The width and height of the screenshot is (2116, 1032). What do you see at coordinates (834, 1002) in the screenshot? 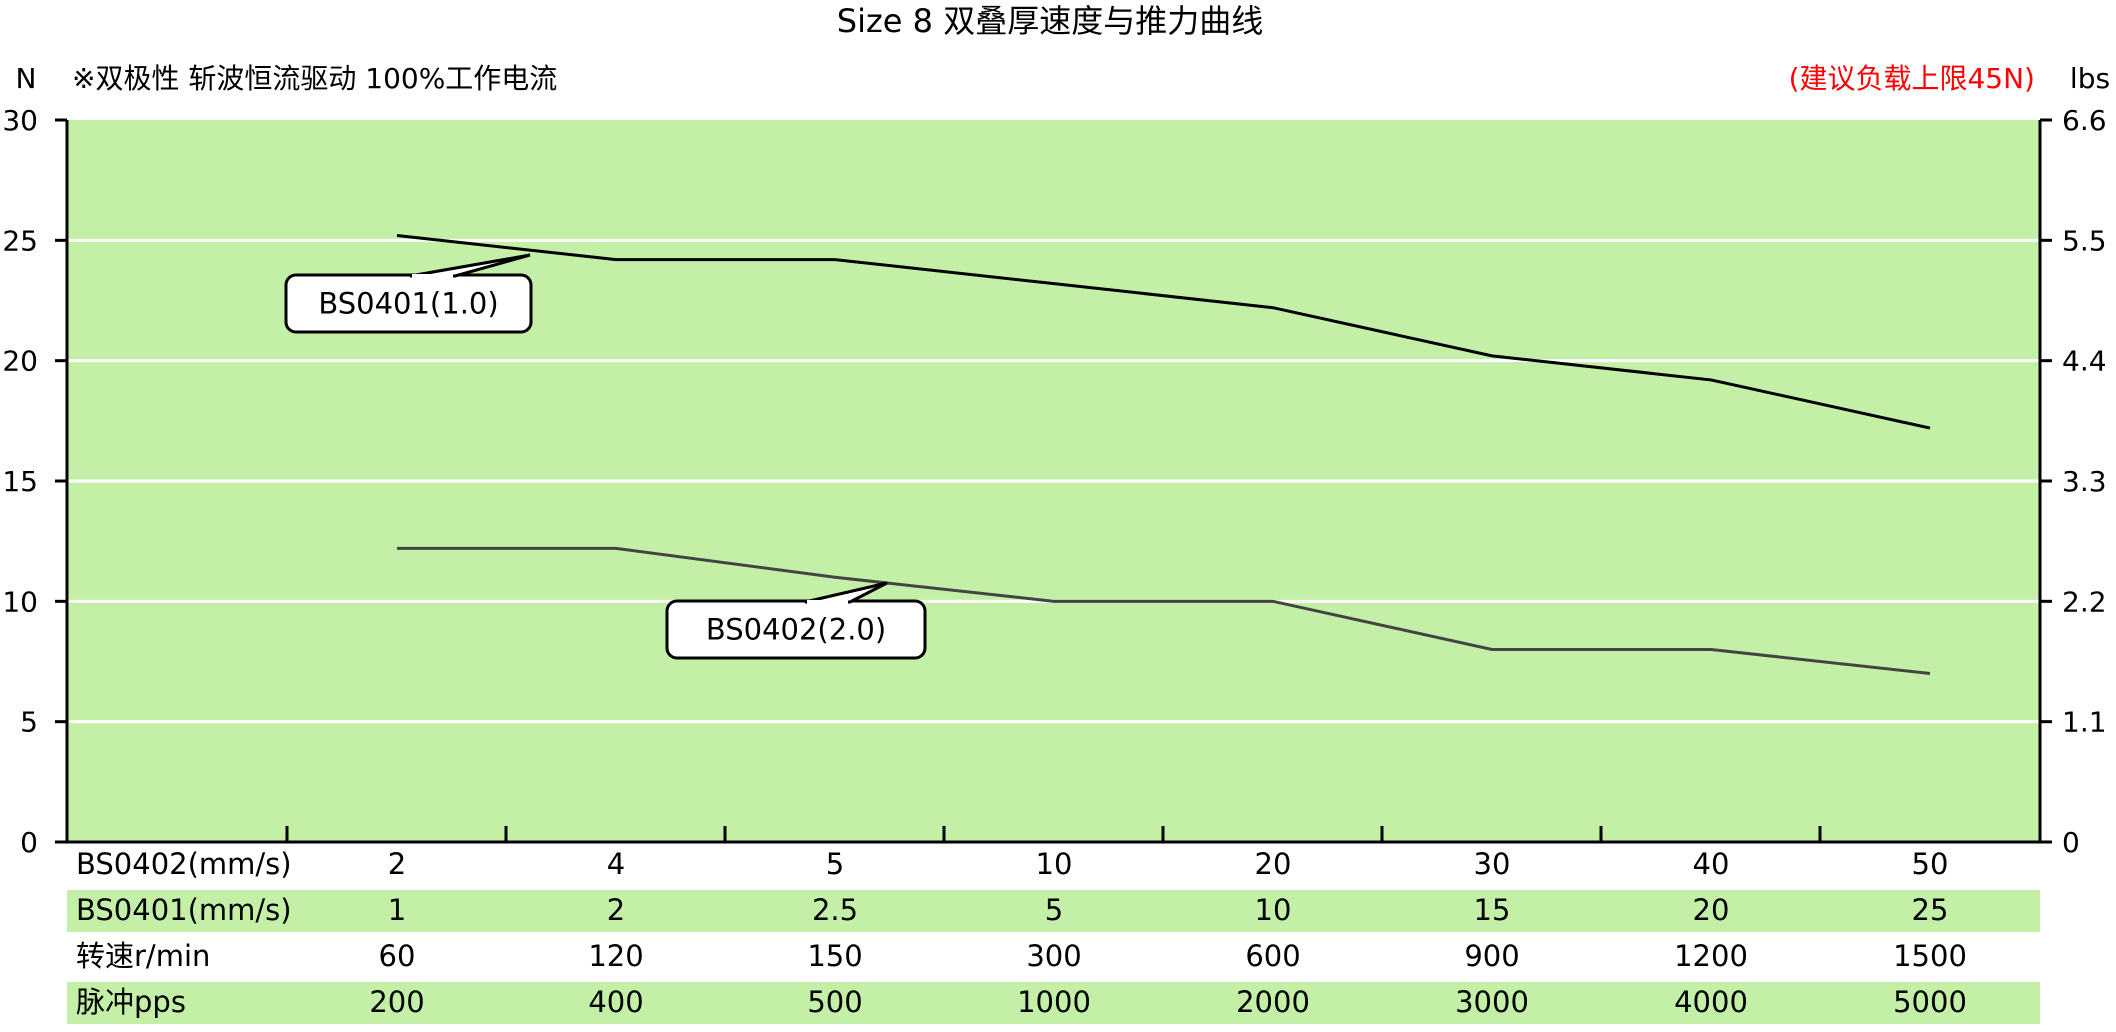
I see `table-cell: 500` at bounding box center [834, 1002].